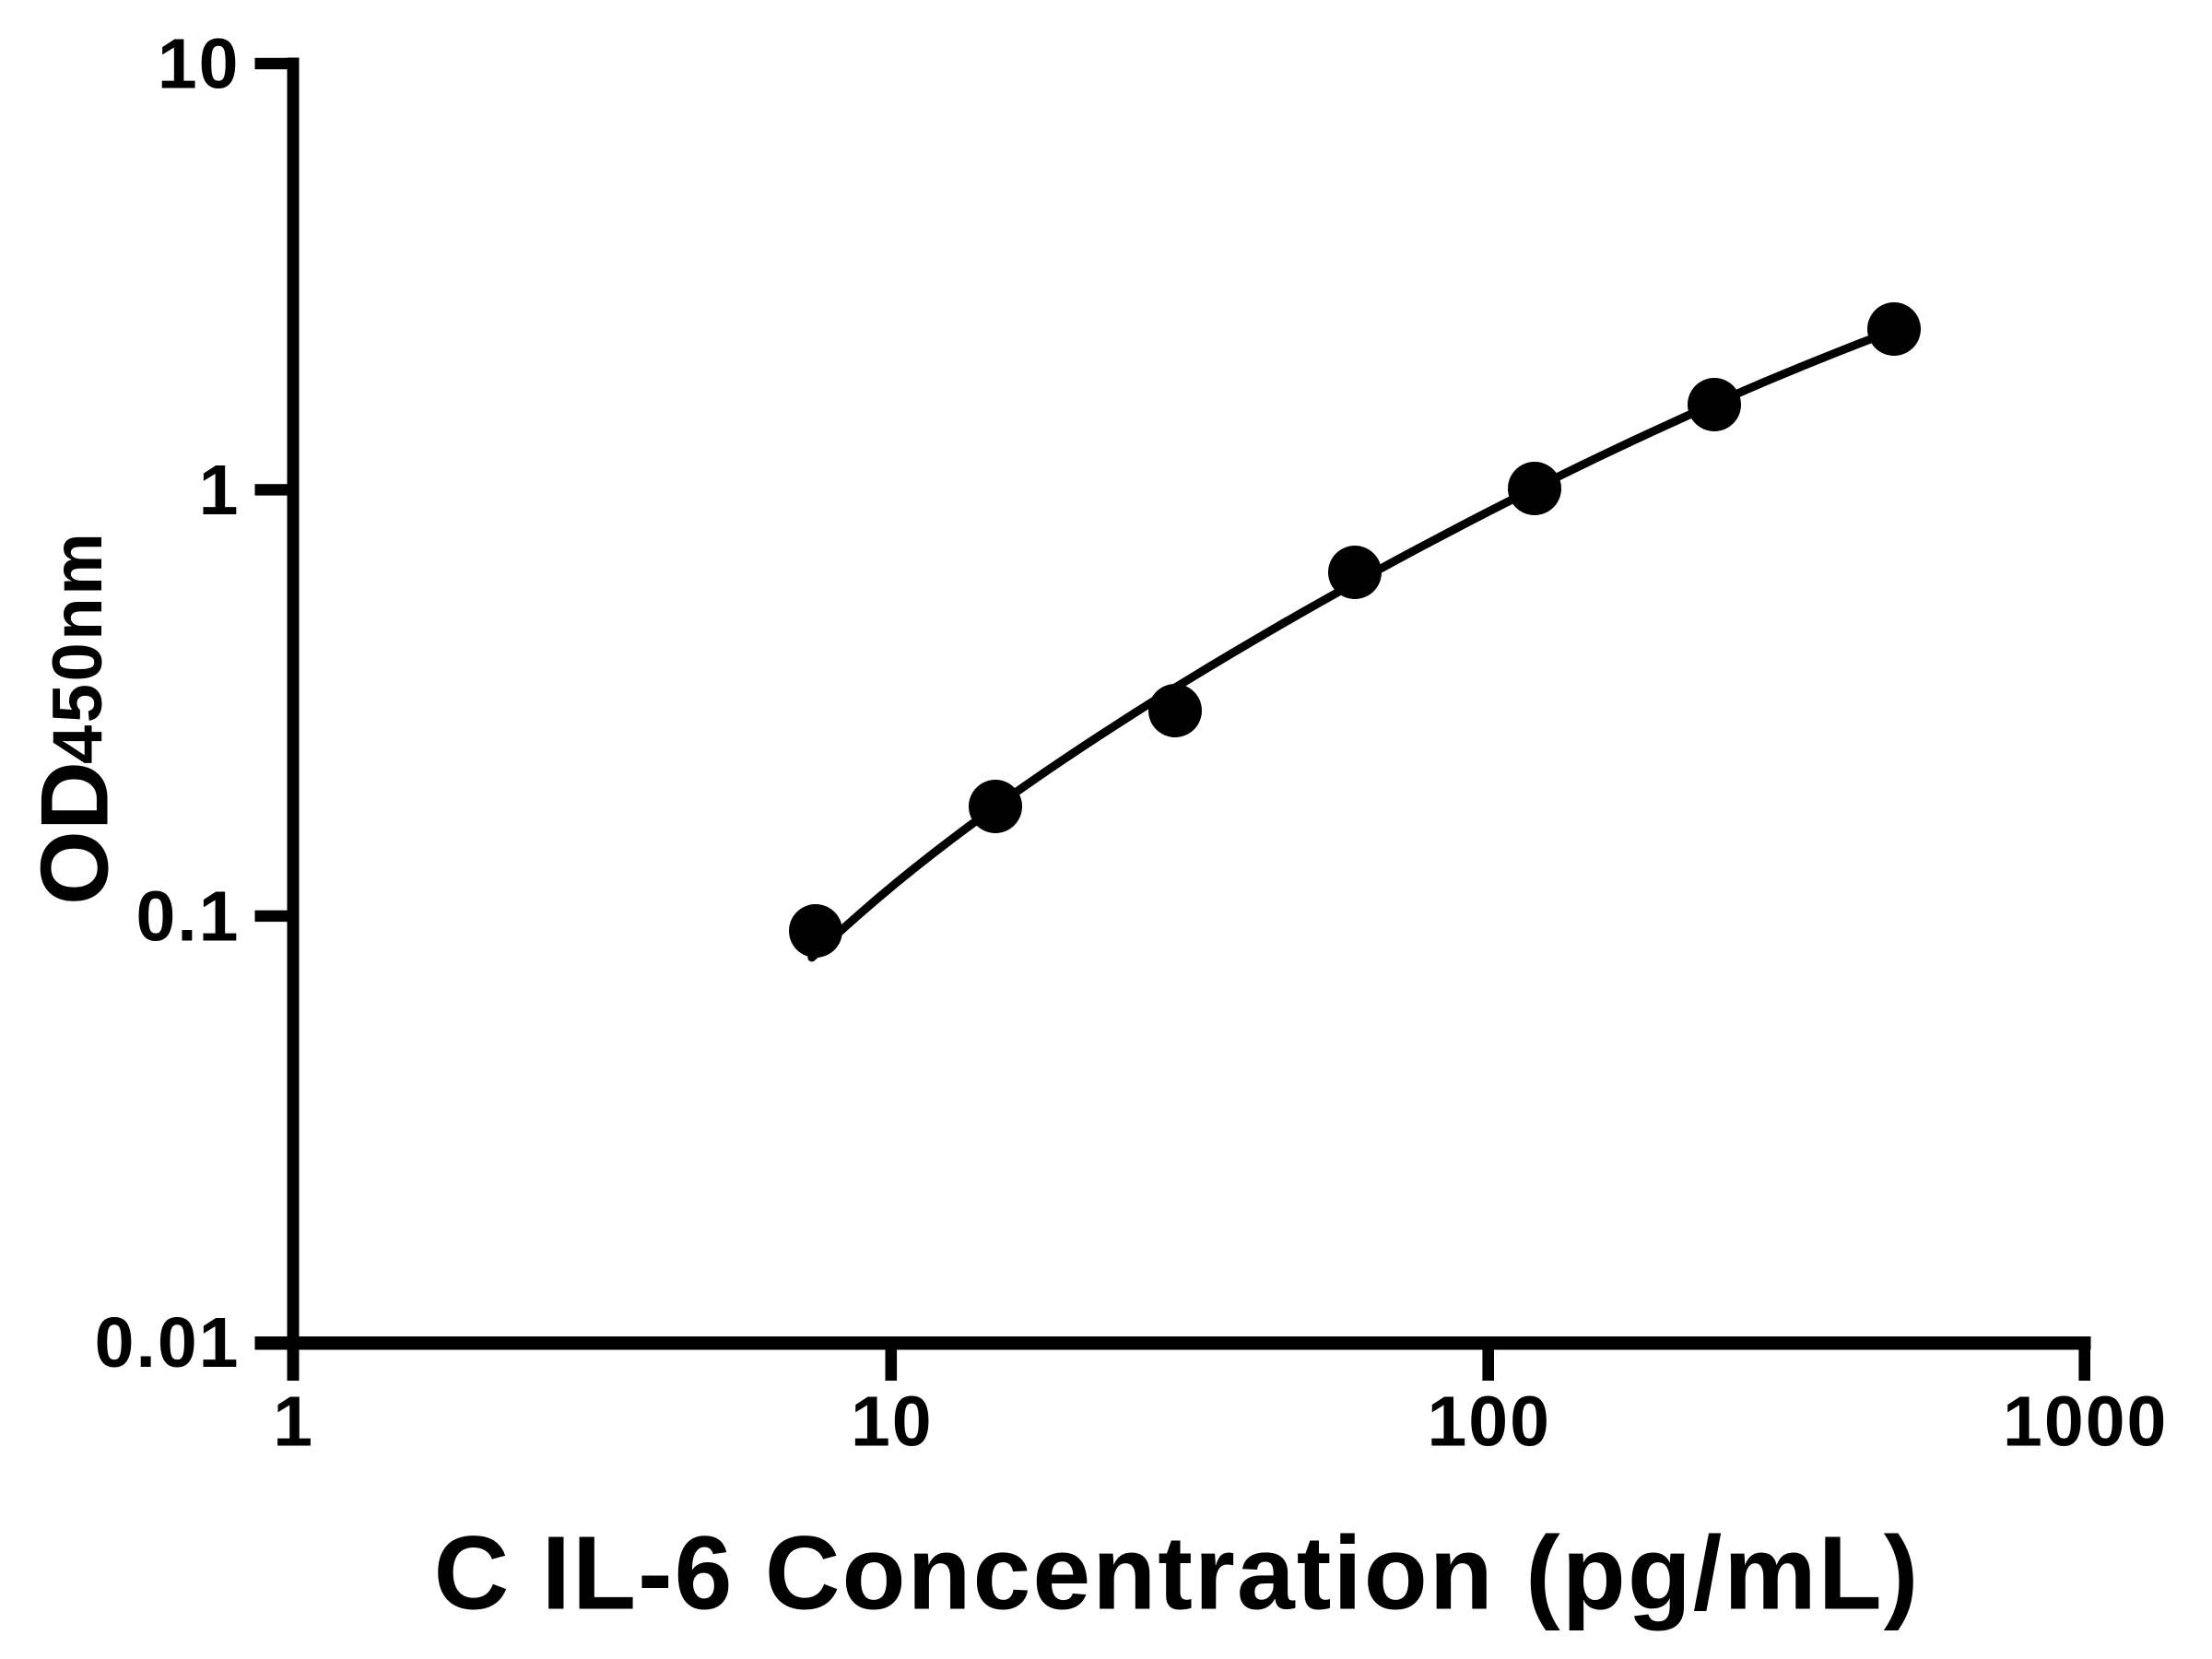 Image resolution: width=2212 pixels, height=1659 pixels. I want to click on svg-text: 0.01, so click(168, 1342).